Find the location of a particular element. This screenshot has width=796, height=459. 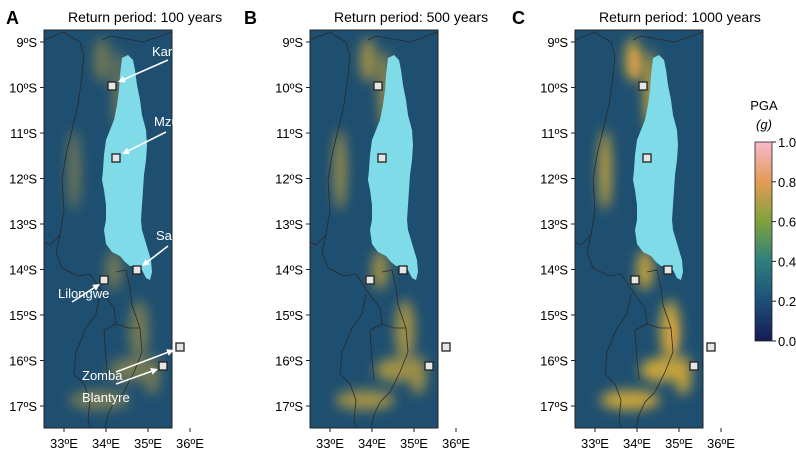

city-label: Karonga is located at coordinates (177, 51).